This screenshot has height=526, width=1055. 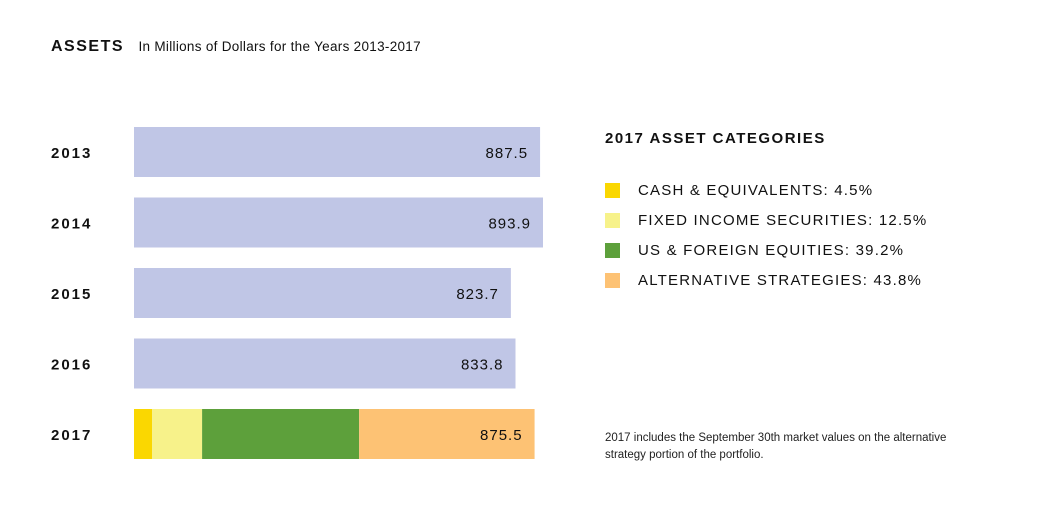 I want to click on value-label-2015: 823.7, so click(x=477, y=294).